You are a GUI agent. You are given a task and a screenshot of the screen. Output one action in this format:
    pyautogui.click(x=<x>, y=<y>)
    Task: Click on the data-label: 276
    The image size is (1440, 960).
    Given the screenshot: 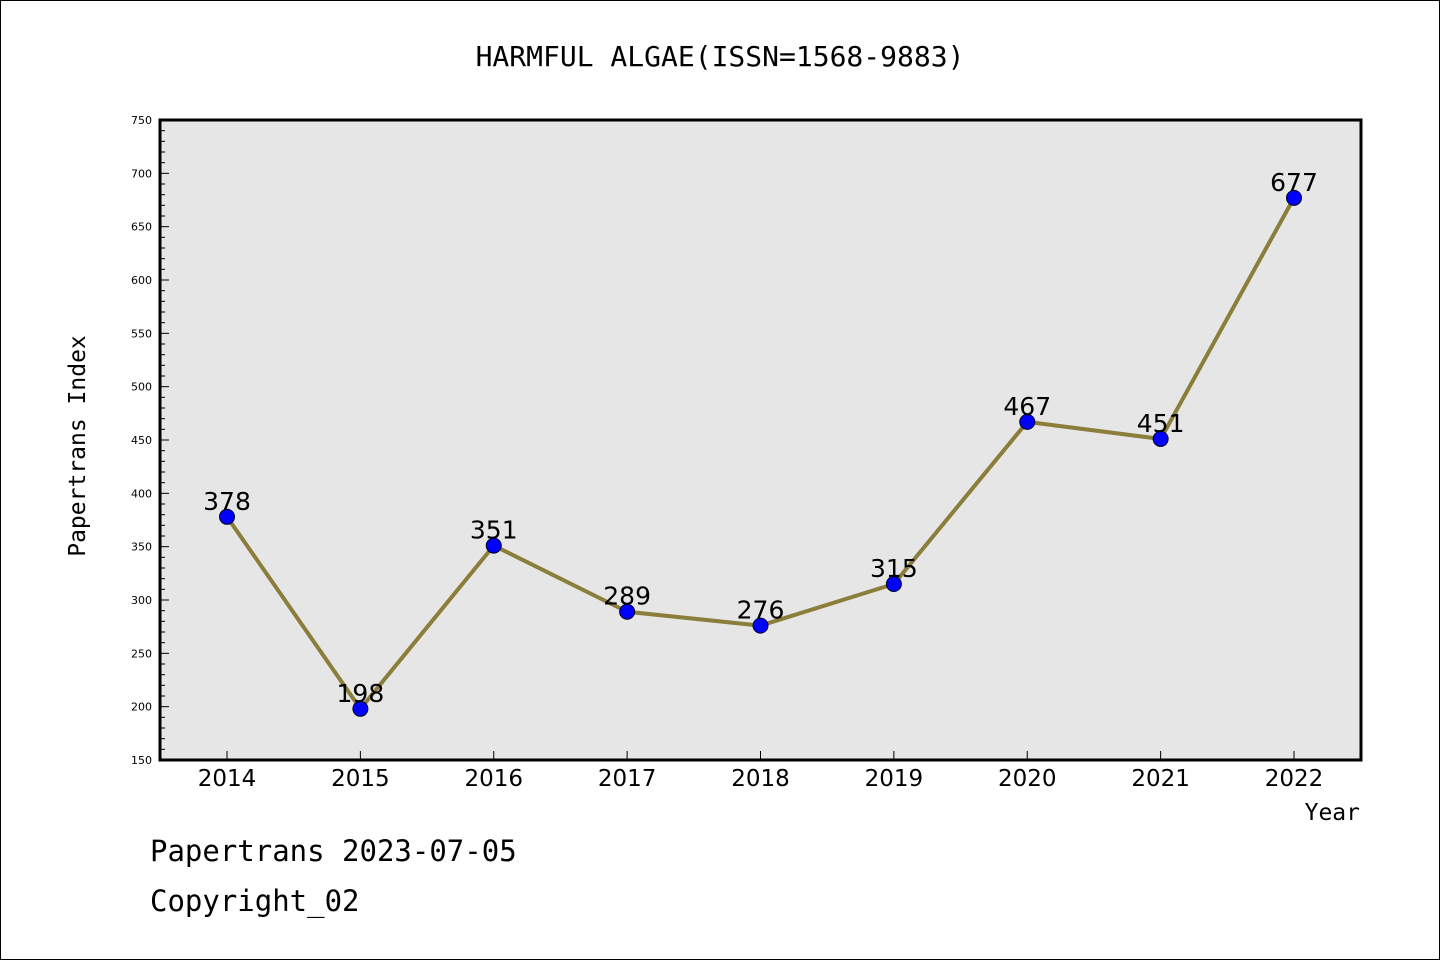 What is the action you would take?
    pyautogui.click(x=761, y=610)
    